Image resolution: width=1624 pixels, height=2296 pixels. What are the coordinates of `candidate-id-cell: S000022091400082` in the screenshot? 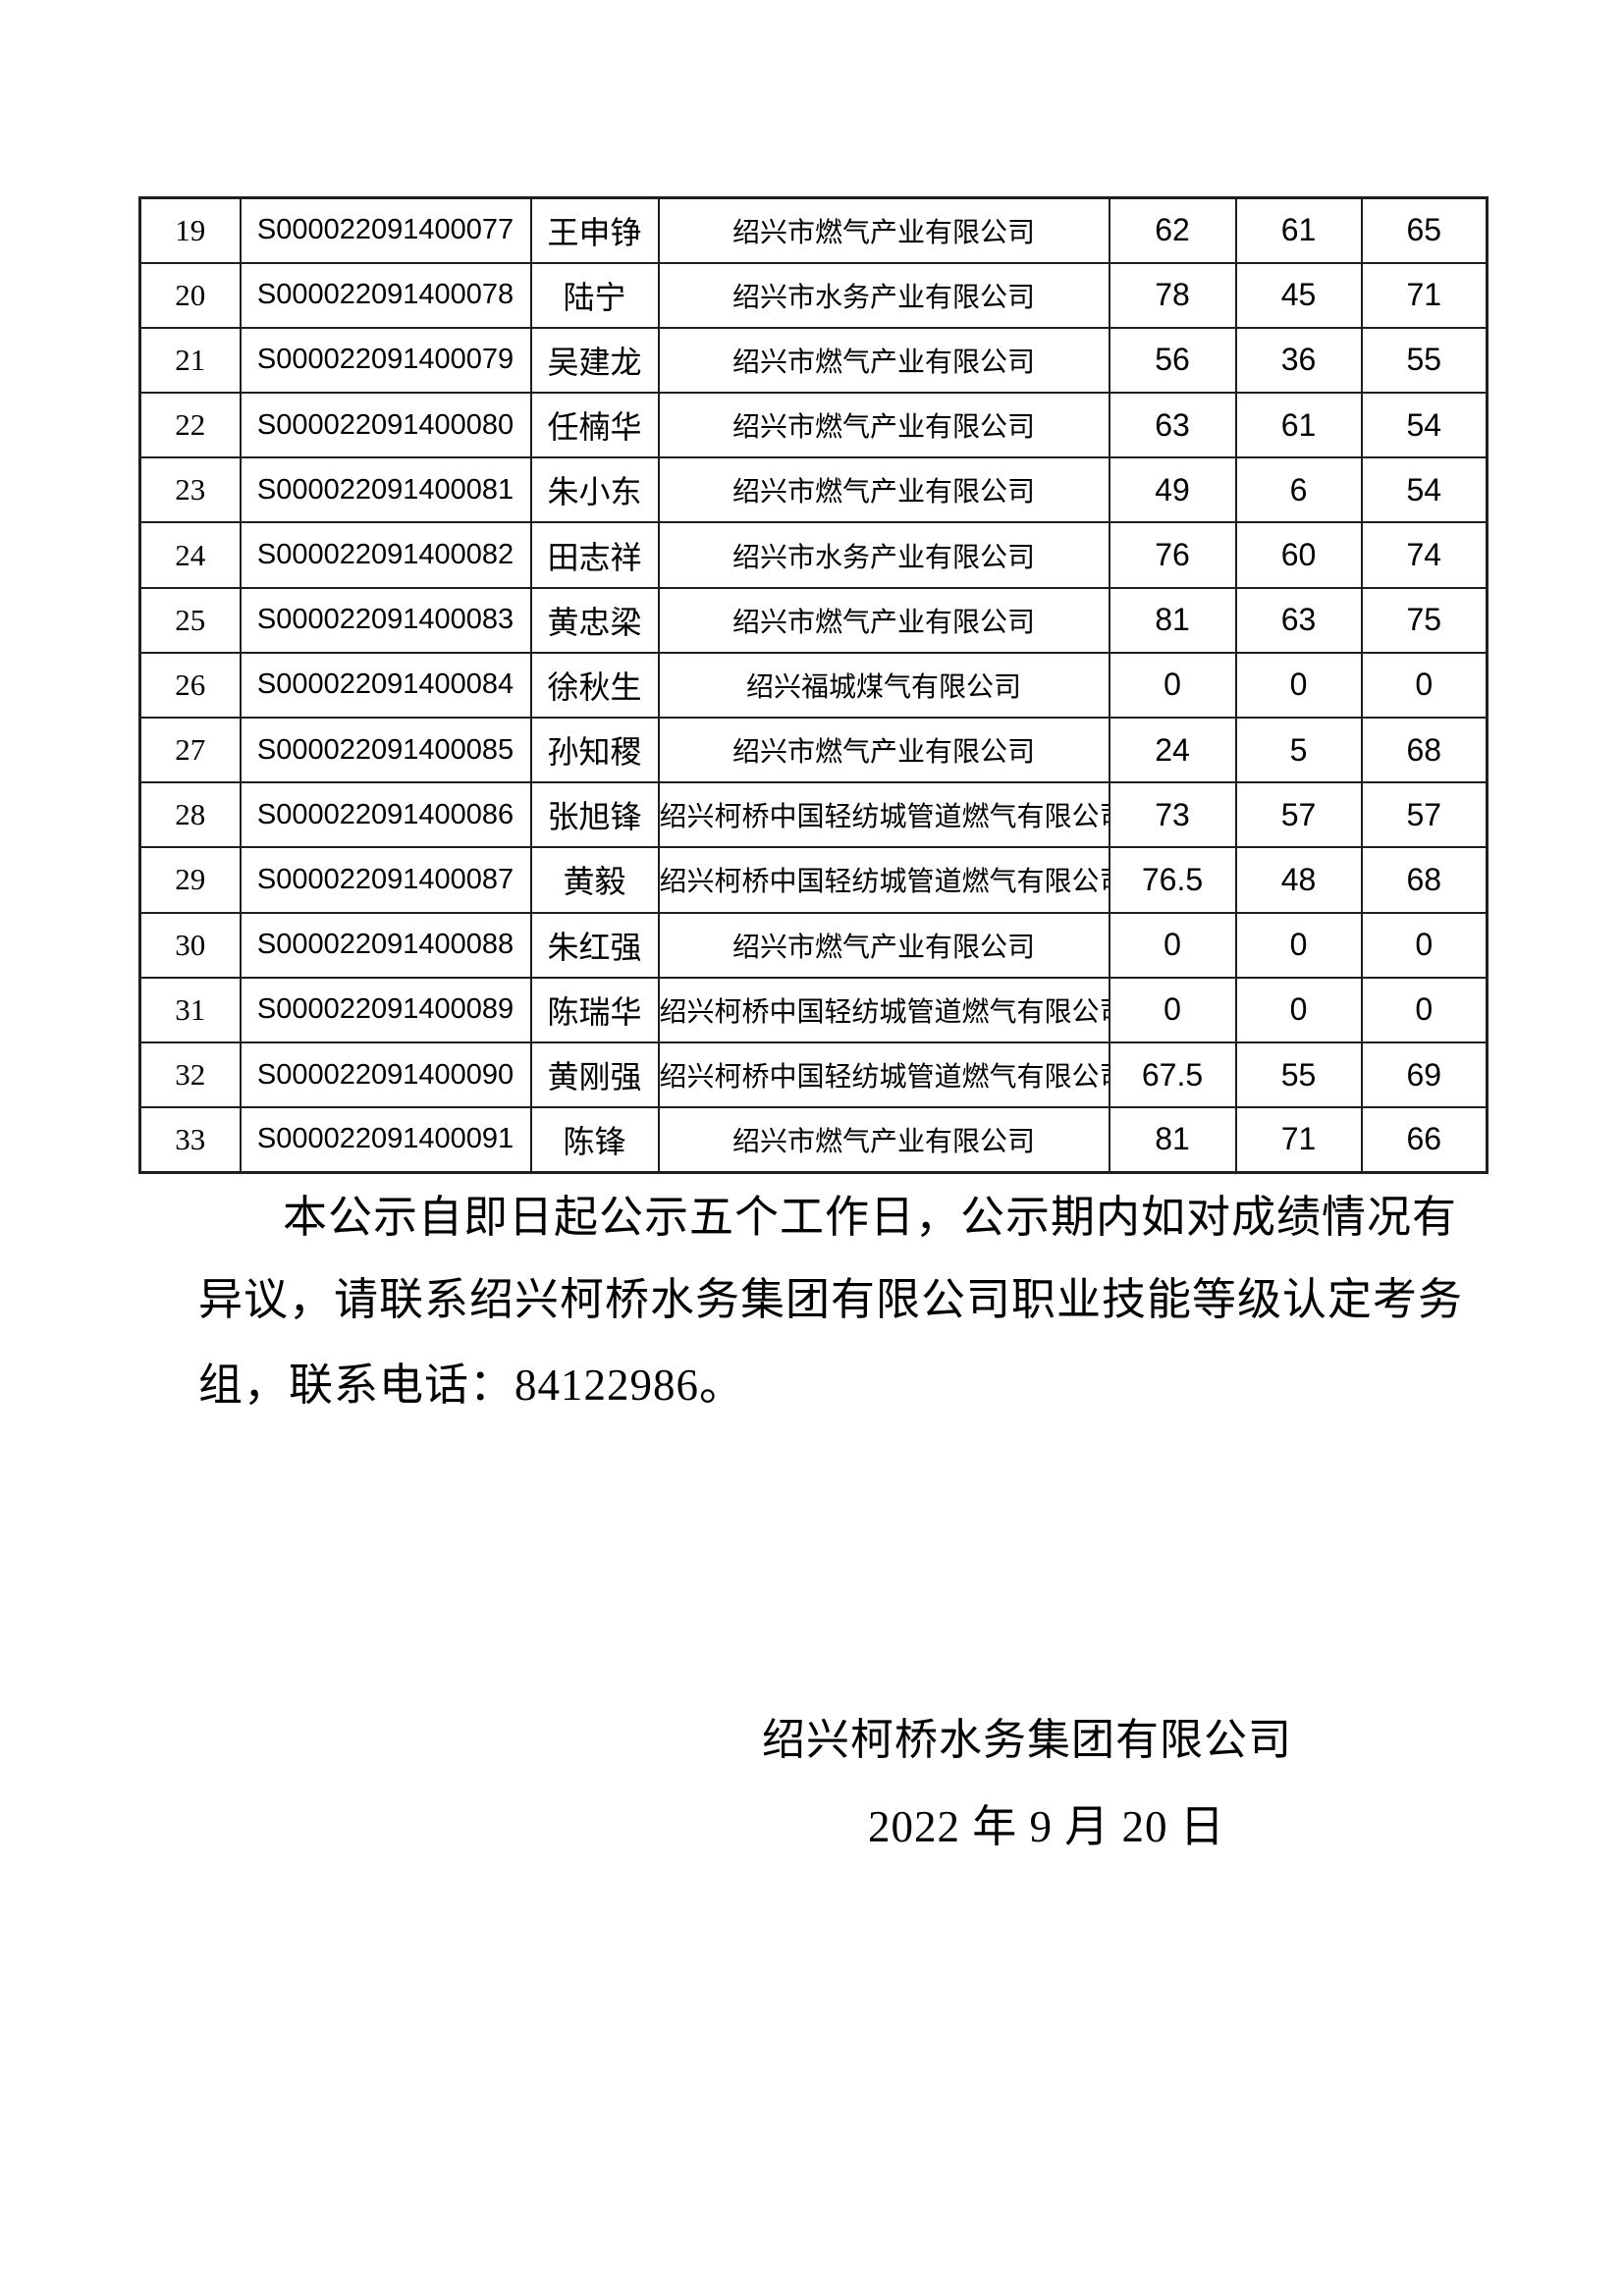 It's located at (385, 555).